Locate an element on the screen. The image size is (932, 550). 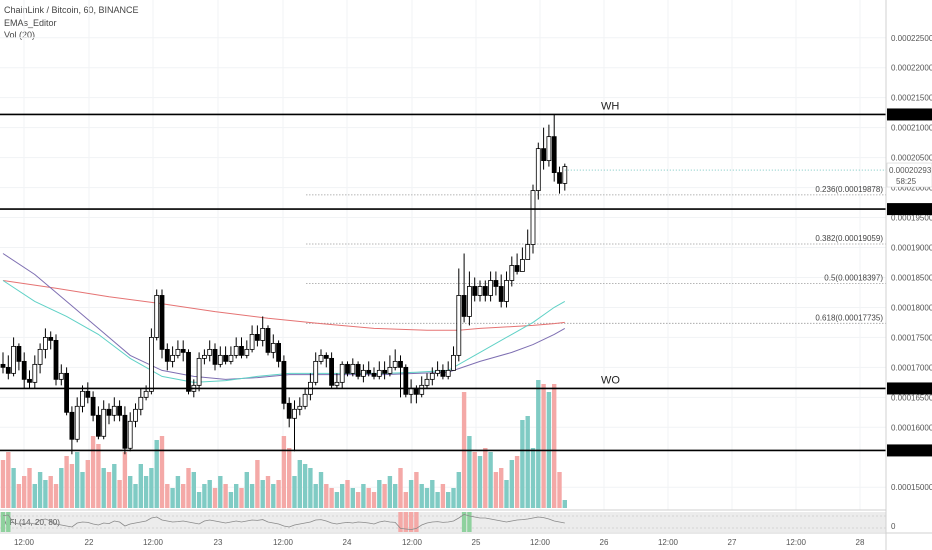
ema-long-line is located at coordinates (283, 305).